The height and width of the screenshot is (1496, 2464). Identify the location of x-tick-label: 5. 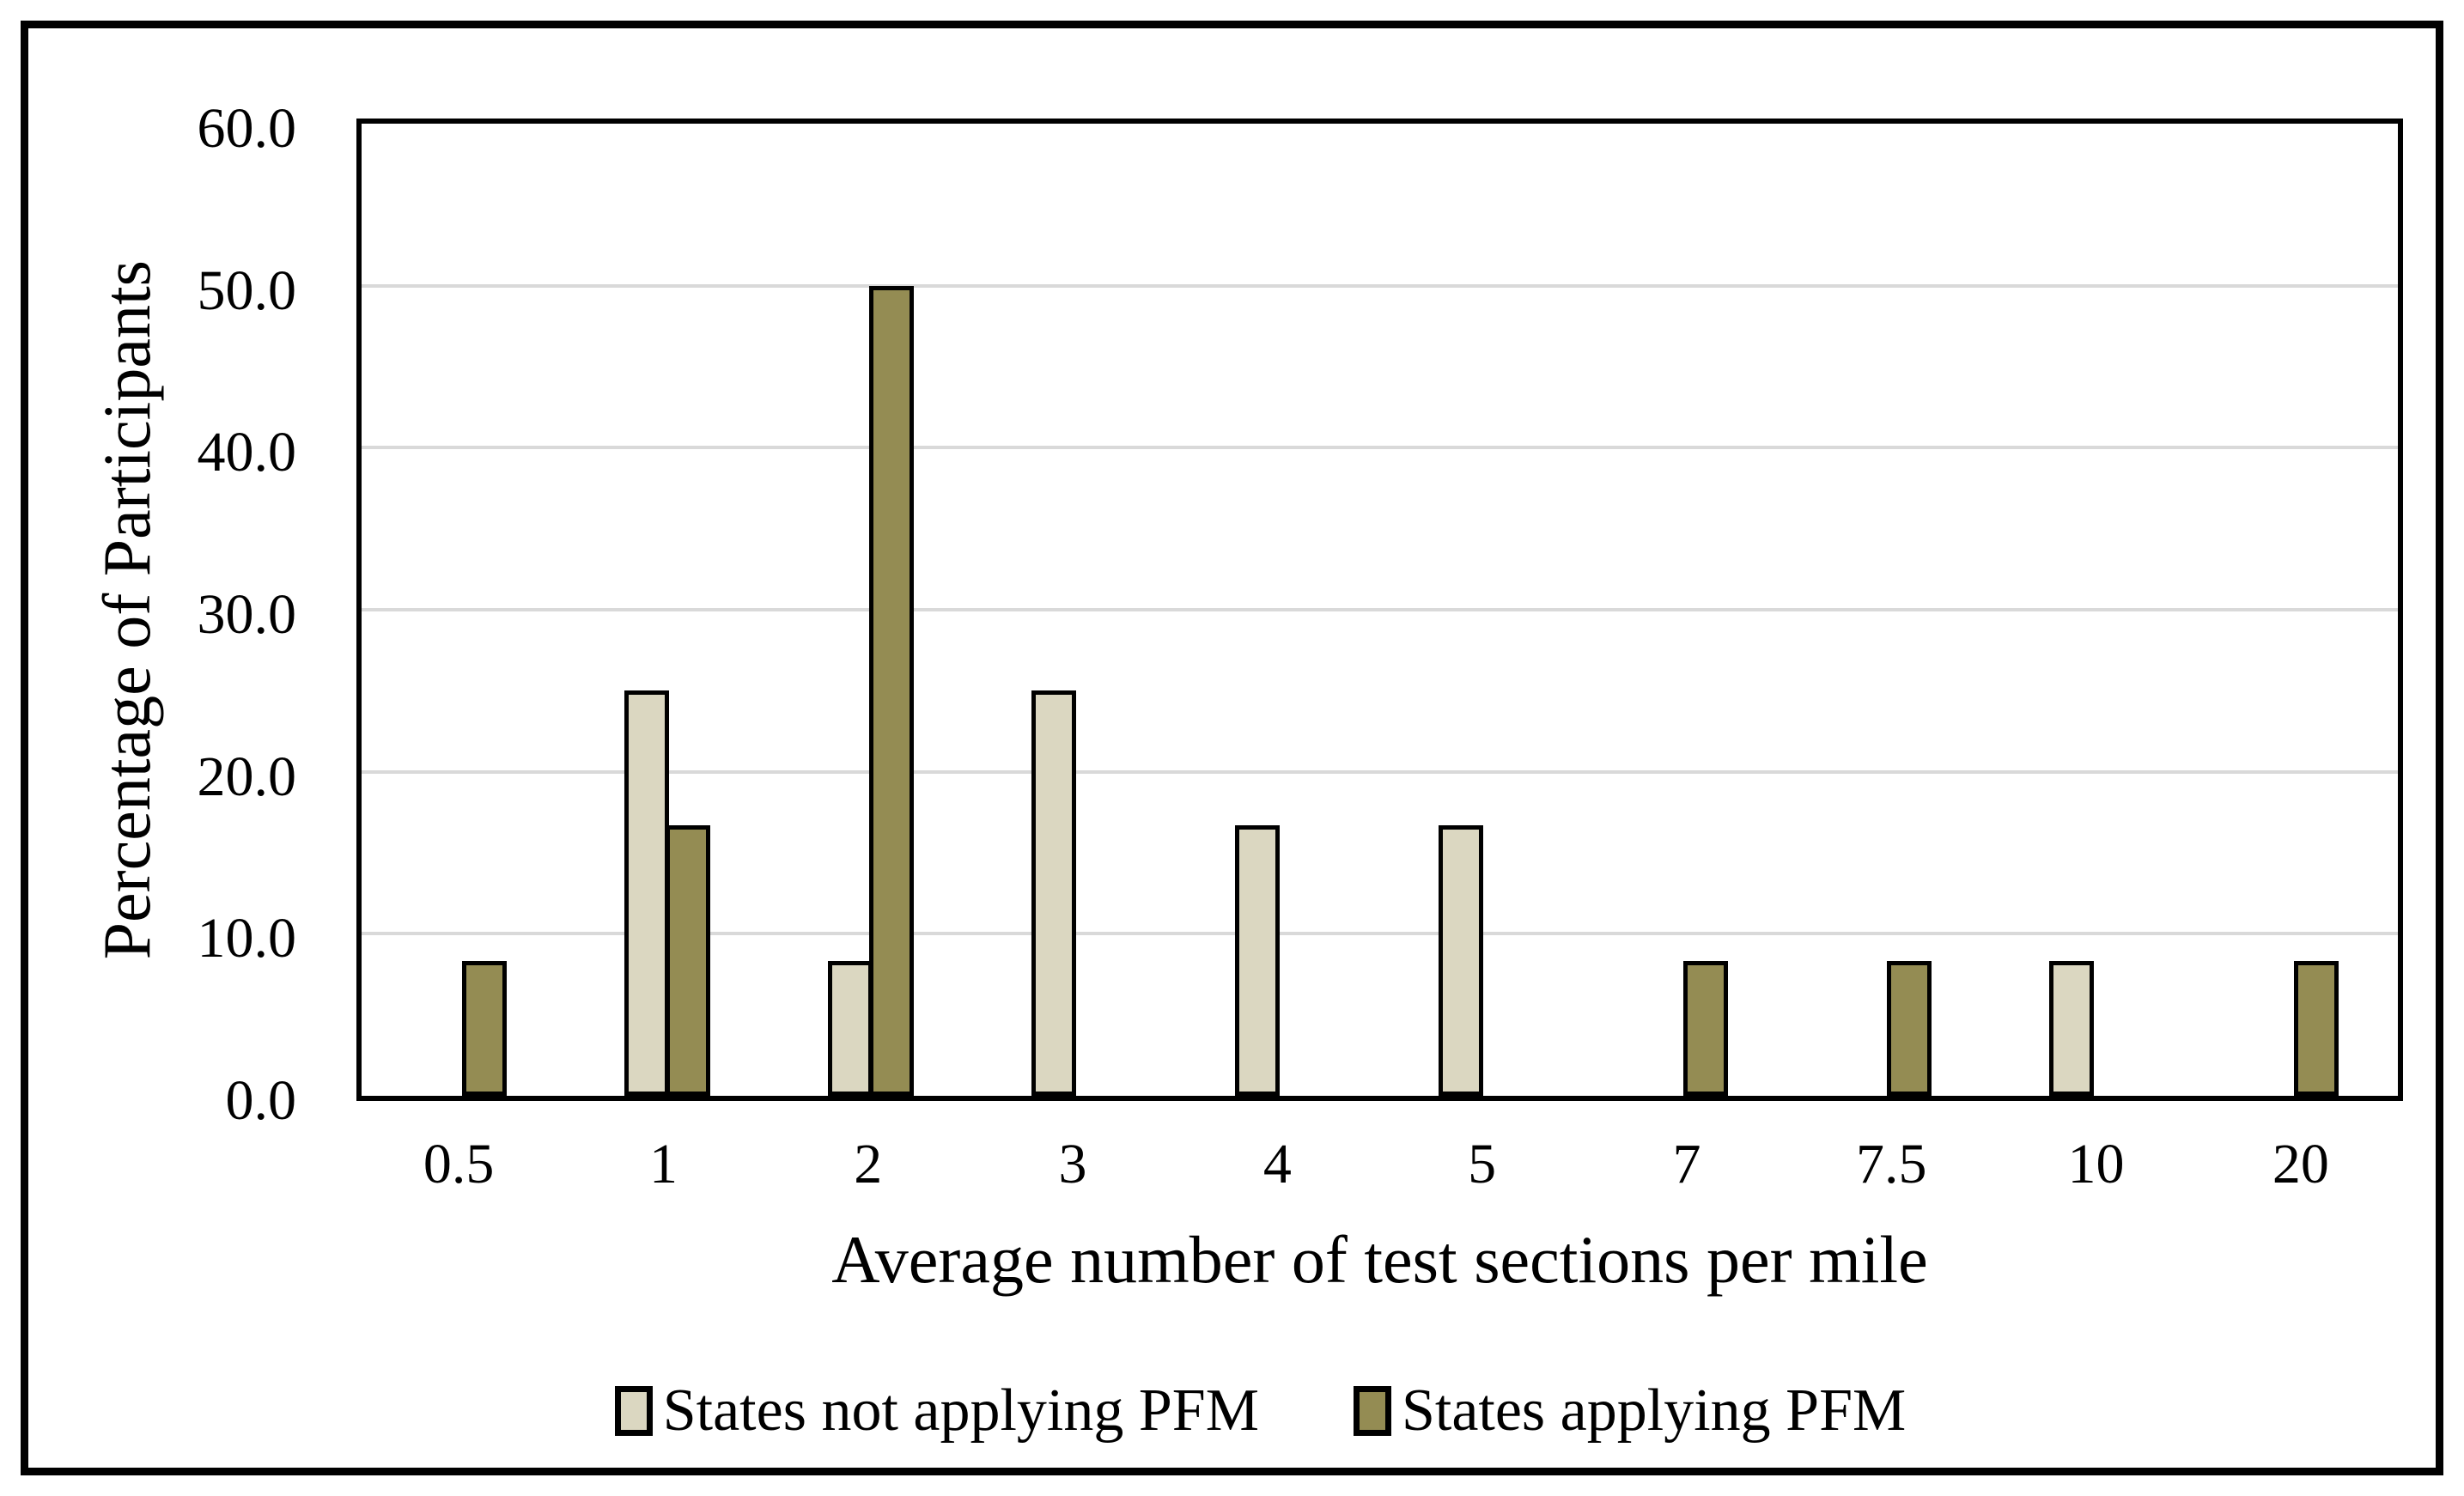
(1482, 1164).